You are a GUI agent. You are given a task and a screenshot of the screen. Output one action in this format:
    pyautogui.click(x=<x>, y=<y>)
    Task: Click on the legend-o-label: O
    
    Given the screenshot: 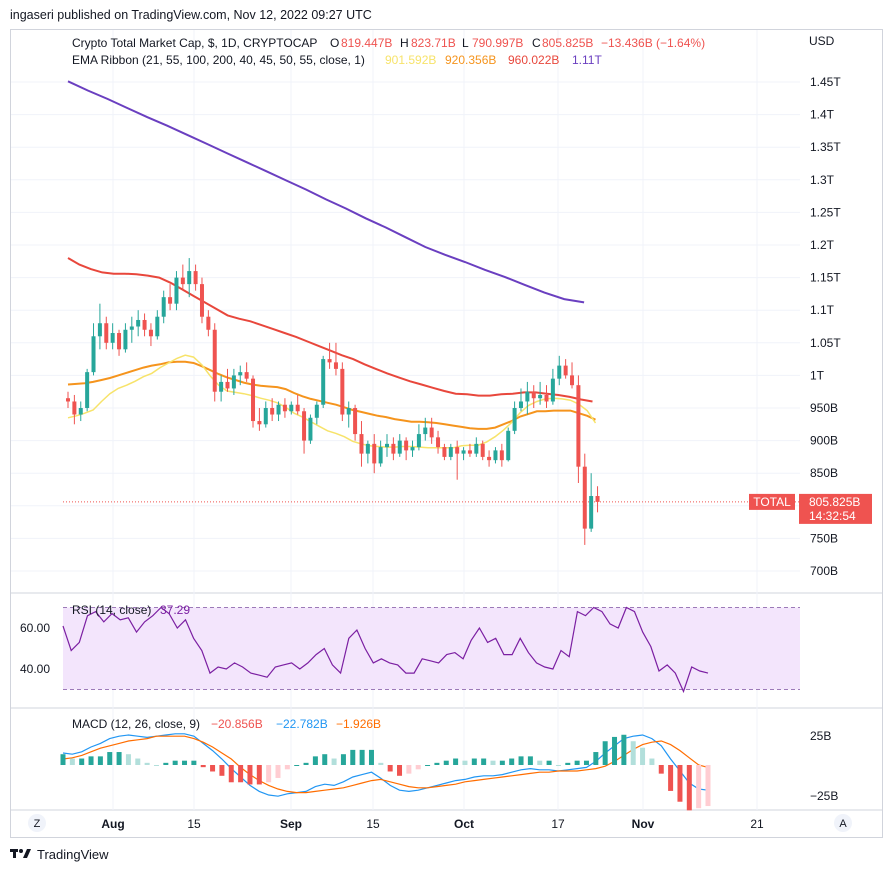 What is the action you would take?
    pyautogui.click(x=334, y=43)
    